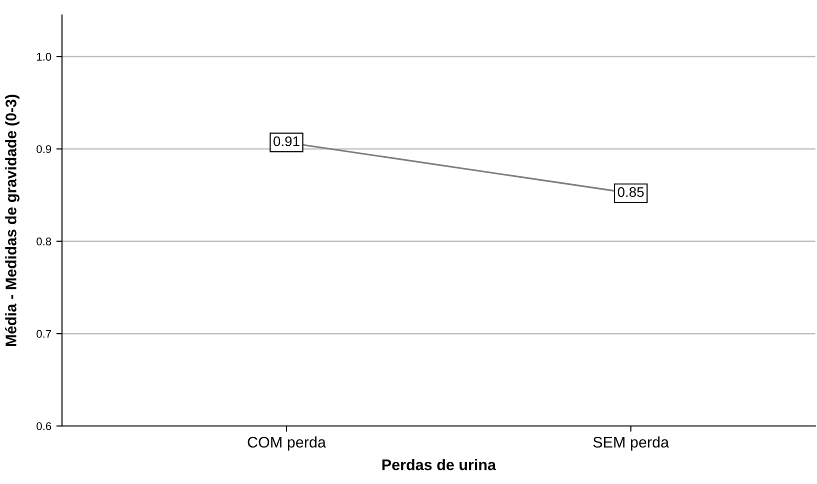  I want to click on y-tick-label: 0.7, so click(44, 334).